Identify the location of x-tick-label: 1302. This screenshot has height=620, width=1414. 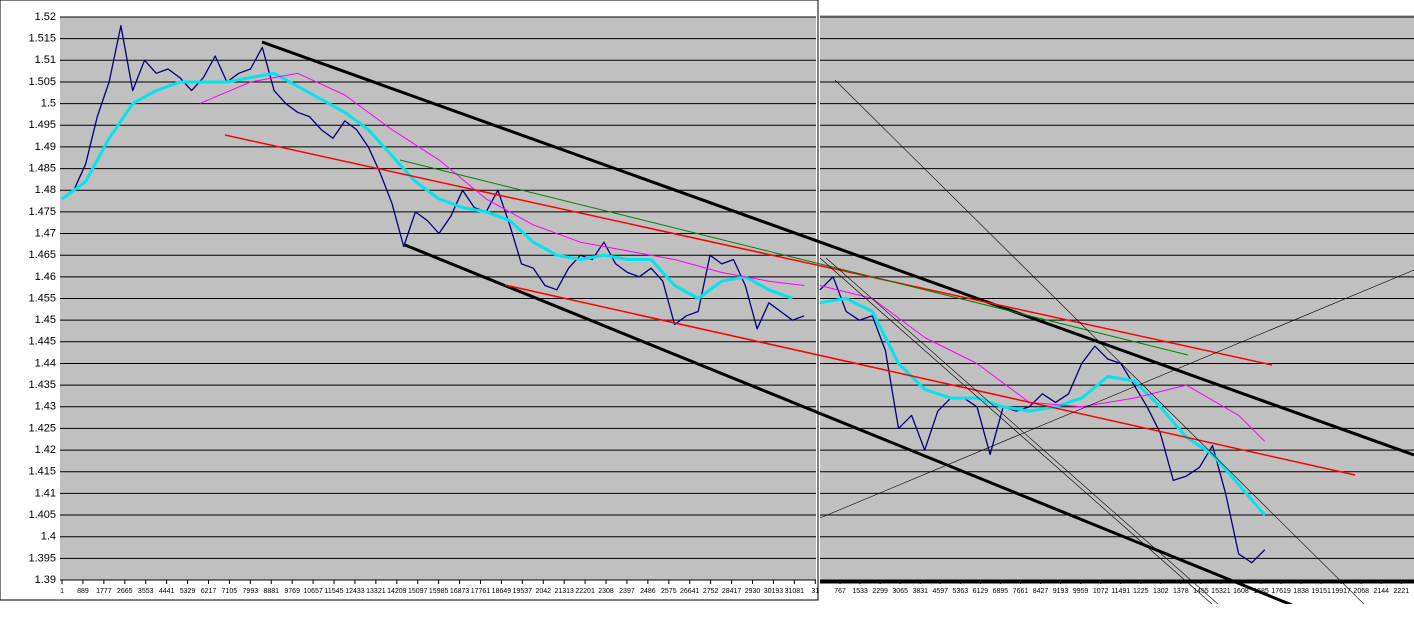
(1161, 591).